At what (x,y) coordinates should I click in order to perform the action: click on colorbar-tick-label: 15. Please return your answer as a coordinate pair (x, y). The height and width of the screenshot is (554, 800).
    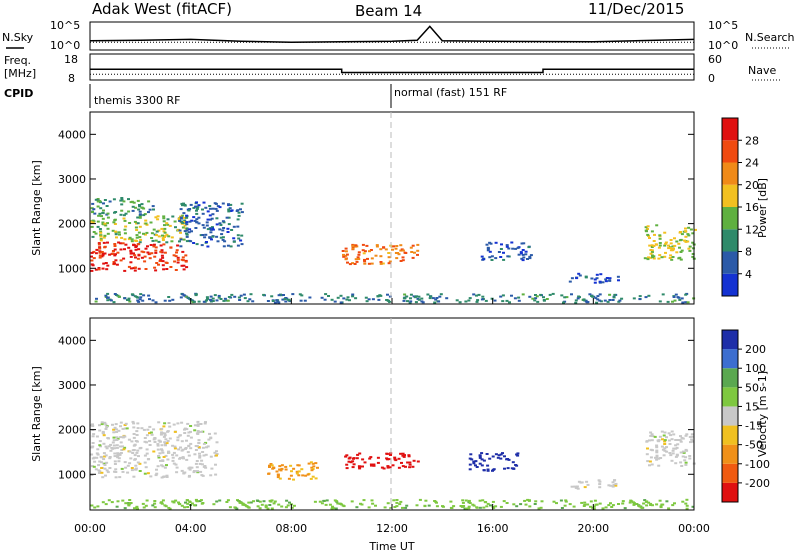
    Looking at the image, I should click on (752, 406).